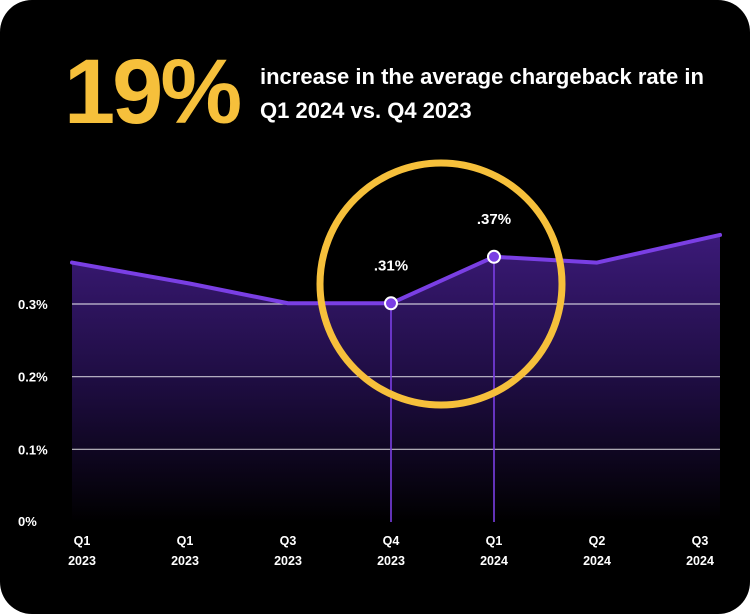  What do you see at coordinates (33, 377) in the screenshot?
I see `y-tick-label: 0.2%` at bounding box center [33, 377].